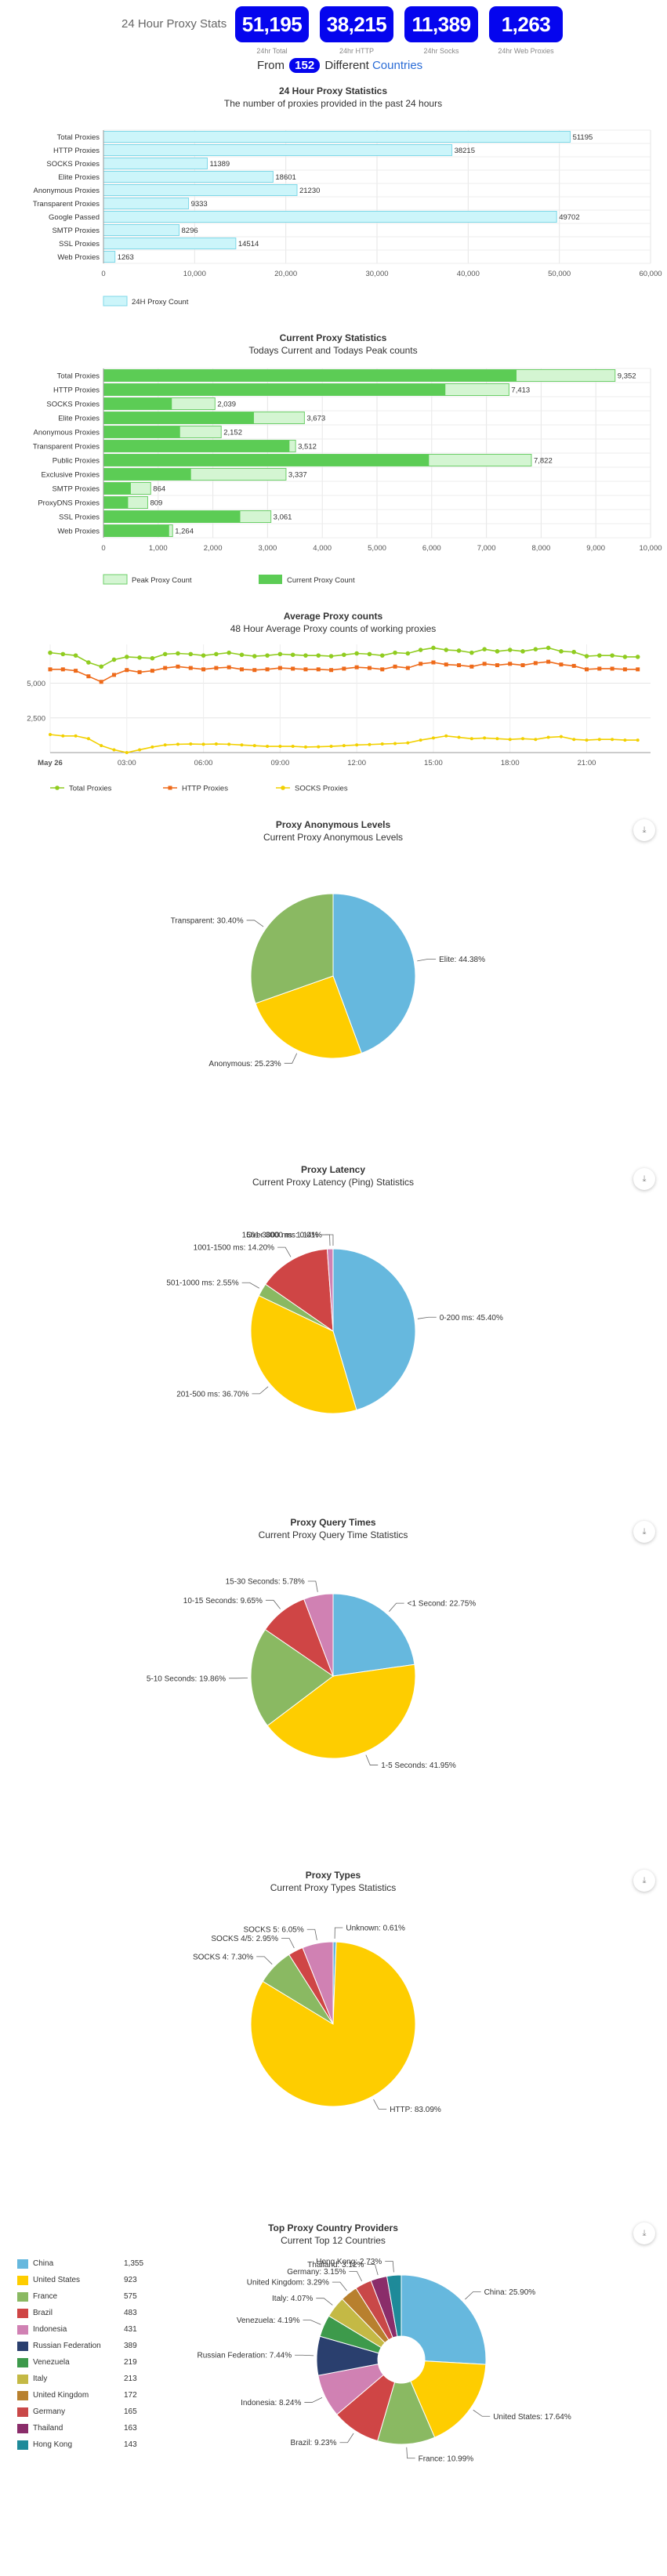 Image resolution: width=667 pixels, height=2576 pixels. What do you see at coordinates (272, 30) in the screenshot?
I see `stat-total: 51,195 24hr Total` at bounding box center [272, 30].